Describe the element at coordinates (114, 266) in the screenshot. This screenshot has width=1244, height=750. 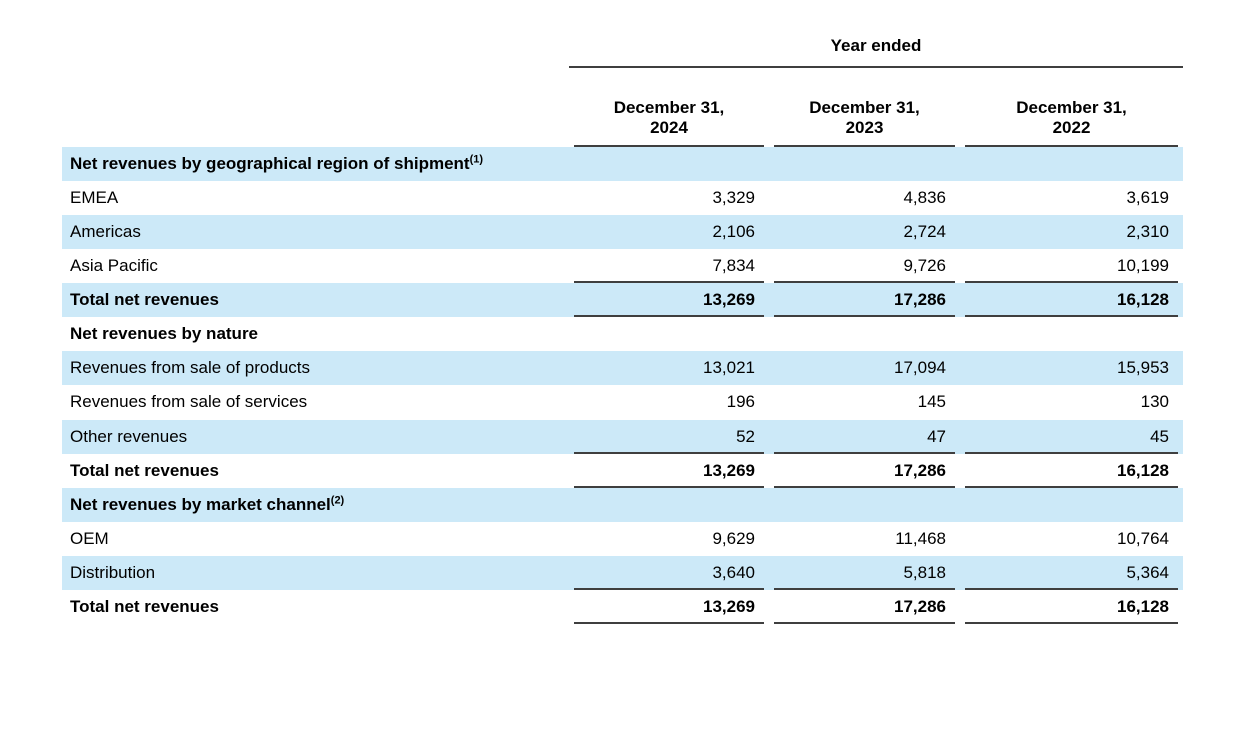
I see `row-label: Asia Pacific` at that location.